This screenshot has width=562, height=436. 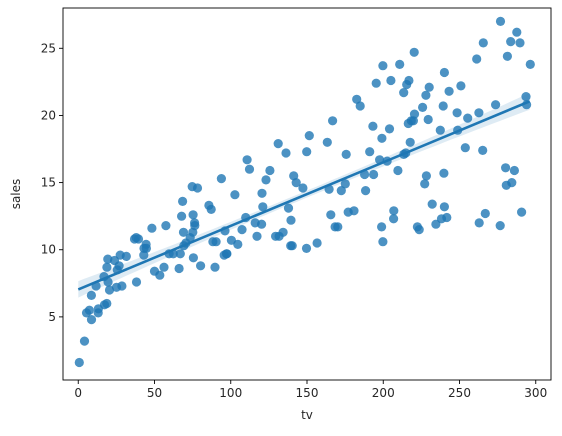 I want to click on x-tick-label: 250, so click(x=459, y=393).